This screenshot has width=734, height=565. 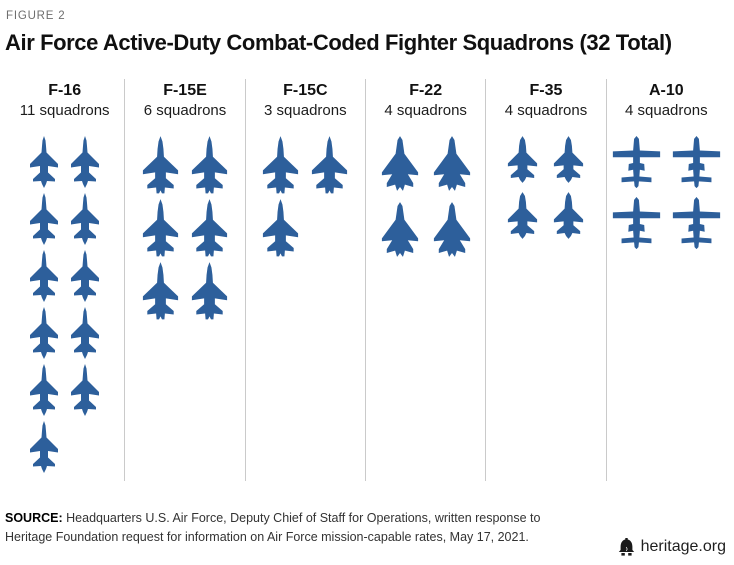 What do you see at coordinates (426, 91) in the screenshot?
I see `aircraft-name: F-22` at bounding box center [426, 91].